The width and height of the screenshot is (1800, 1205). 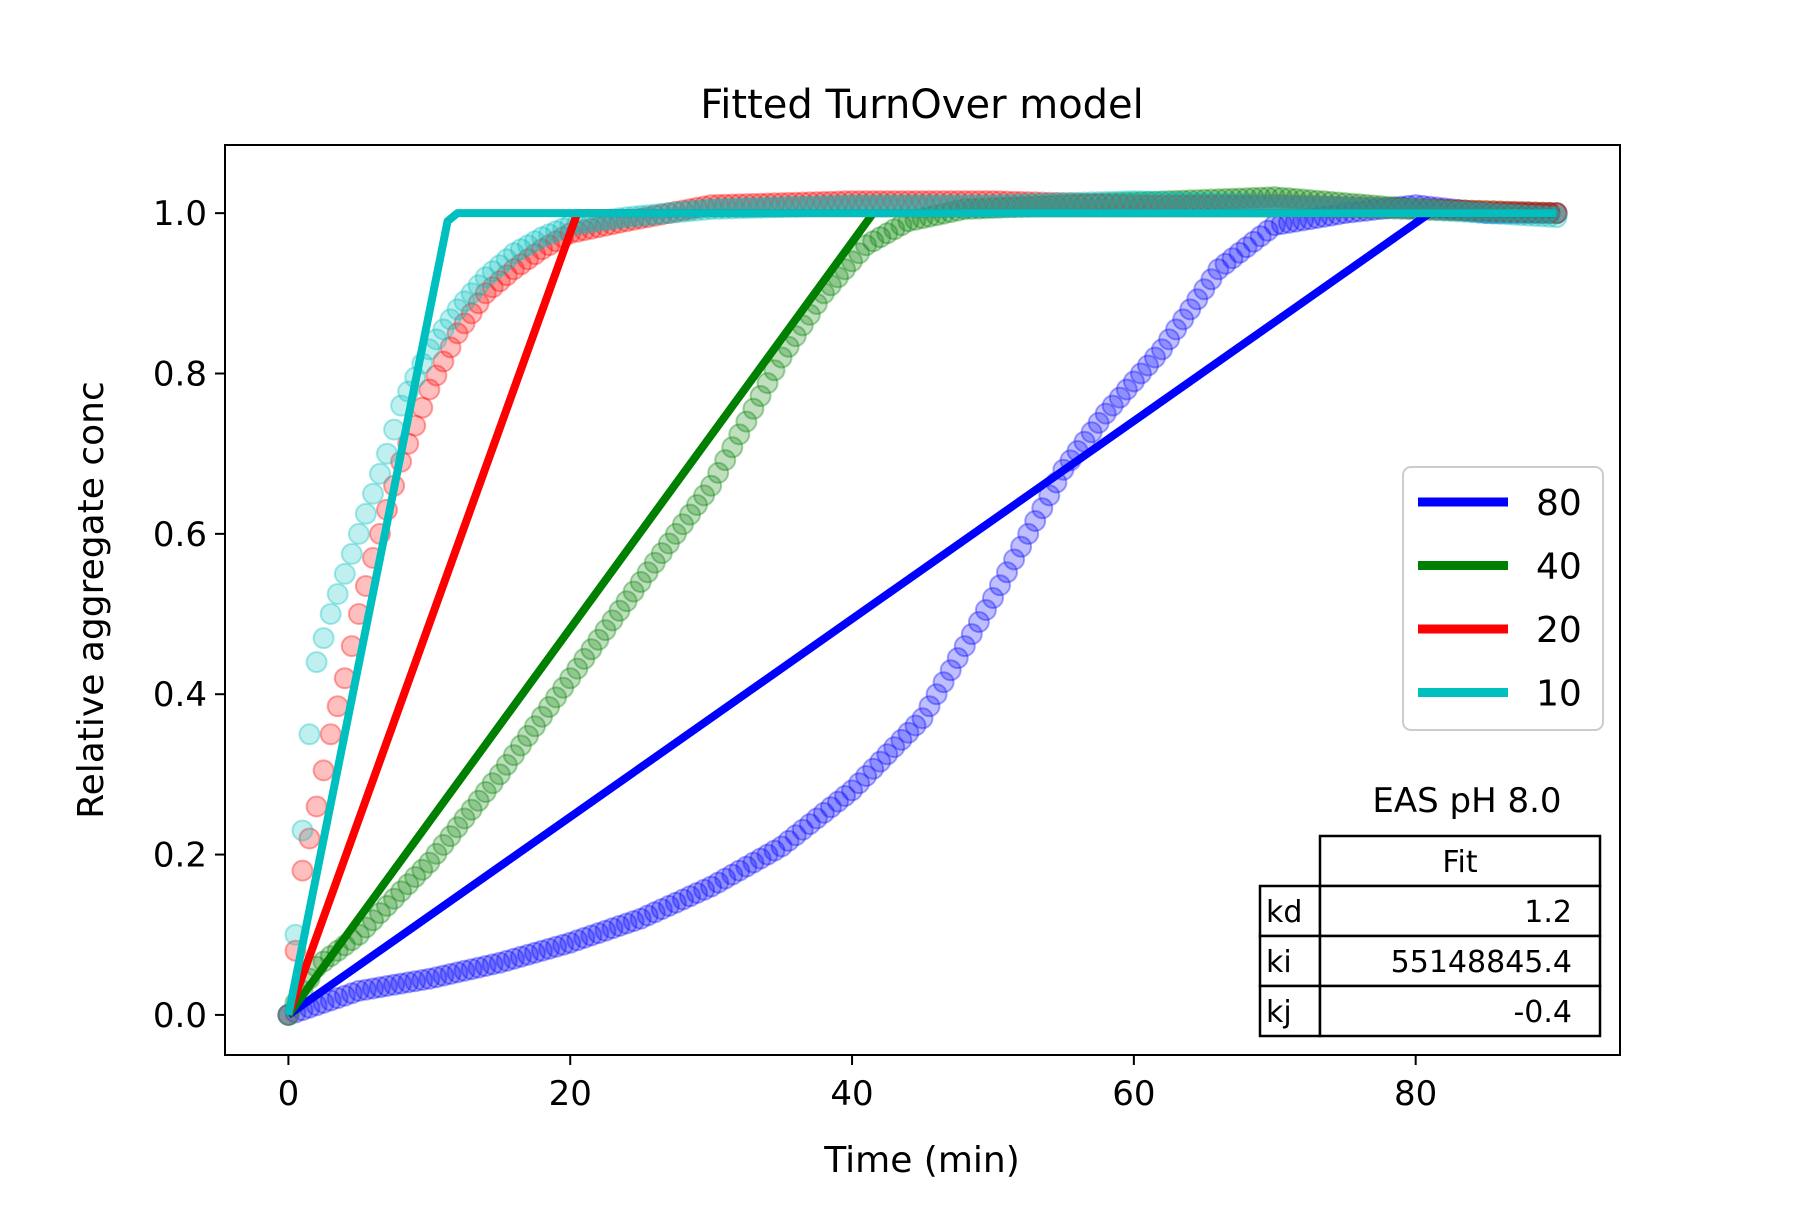 I want to click on table-rows: kd 1.2 ki 55148845.4 kj -0.4, so click(x=1430, y=961).